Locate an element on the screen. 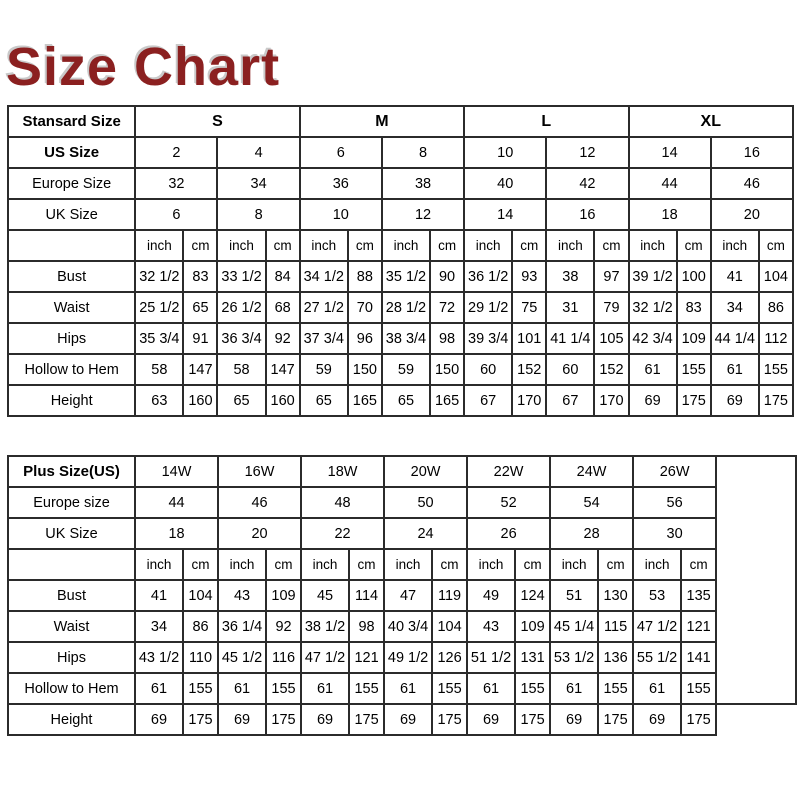 The height and width of the screenshot is (800, 800). measure-cm: 147 is located at coordinates (200, 369).